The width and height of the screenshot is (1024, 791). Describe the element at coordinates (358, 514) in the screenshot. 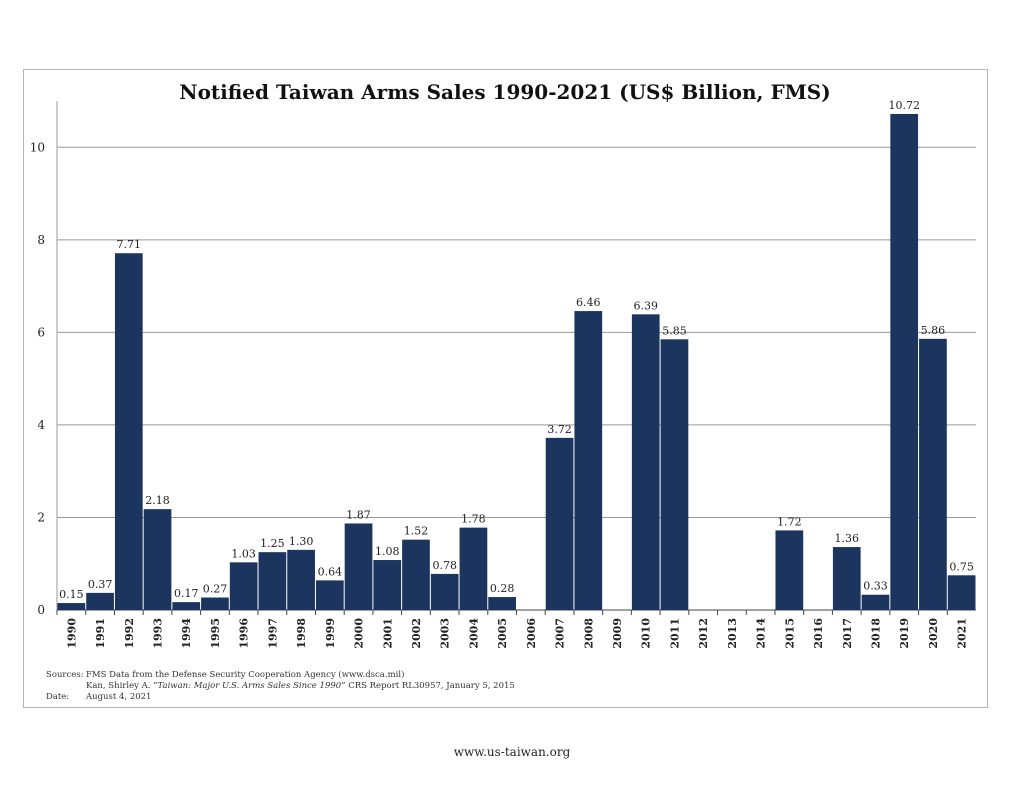

I see `data-label: 1.87` at that location.